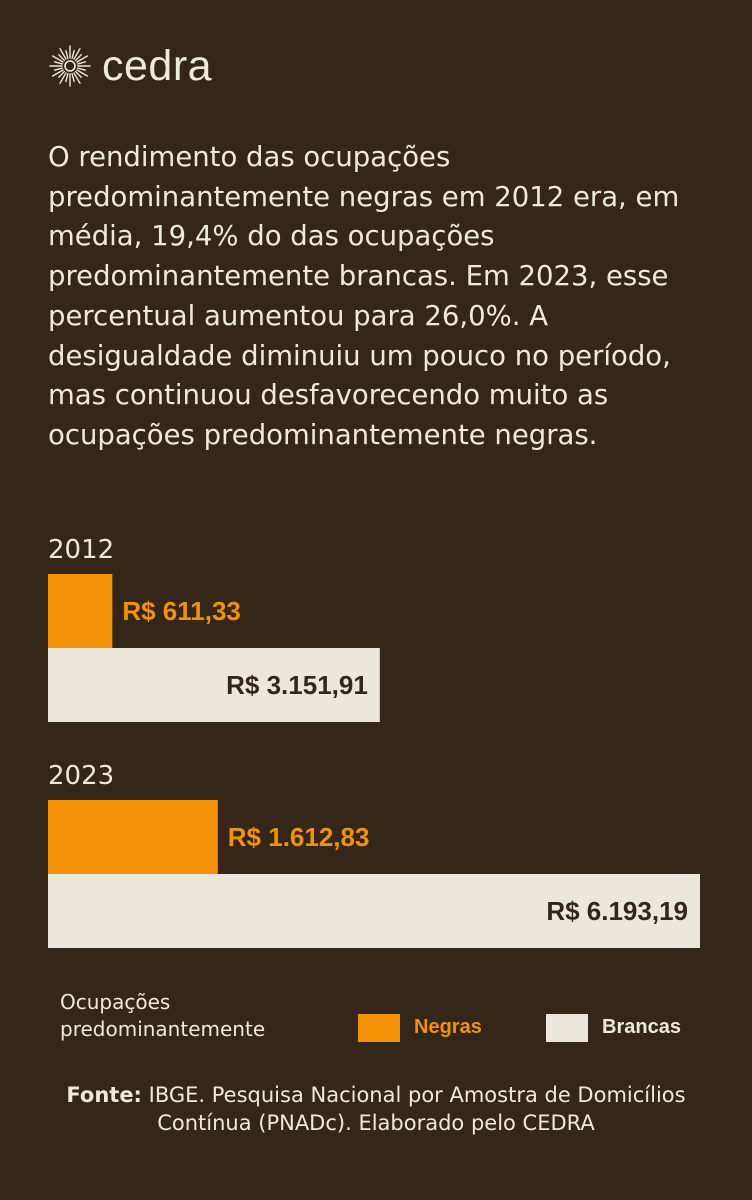  Describe the element at coordinates (133, 837) in the screenshot. I see `bar-2023-negras` at that location.